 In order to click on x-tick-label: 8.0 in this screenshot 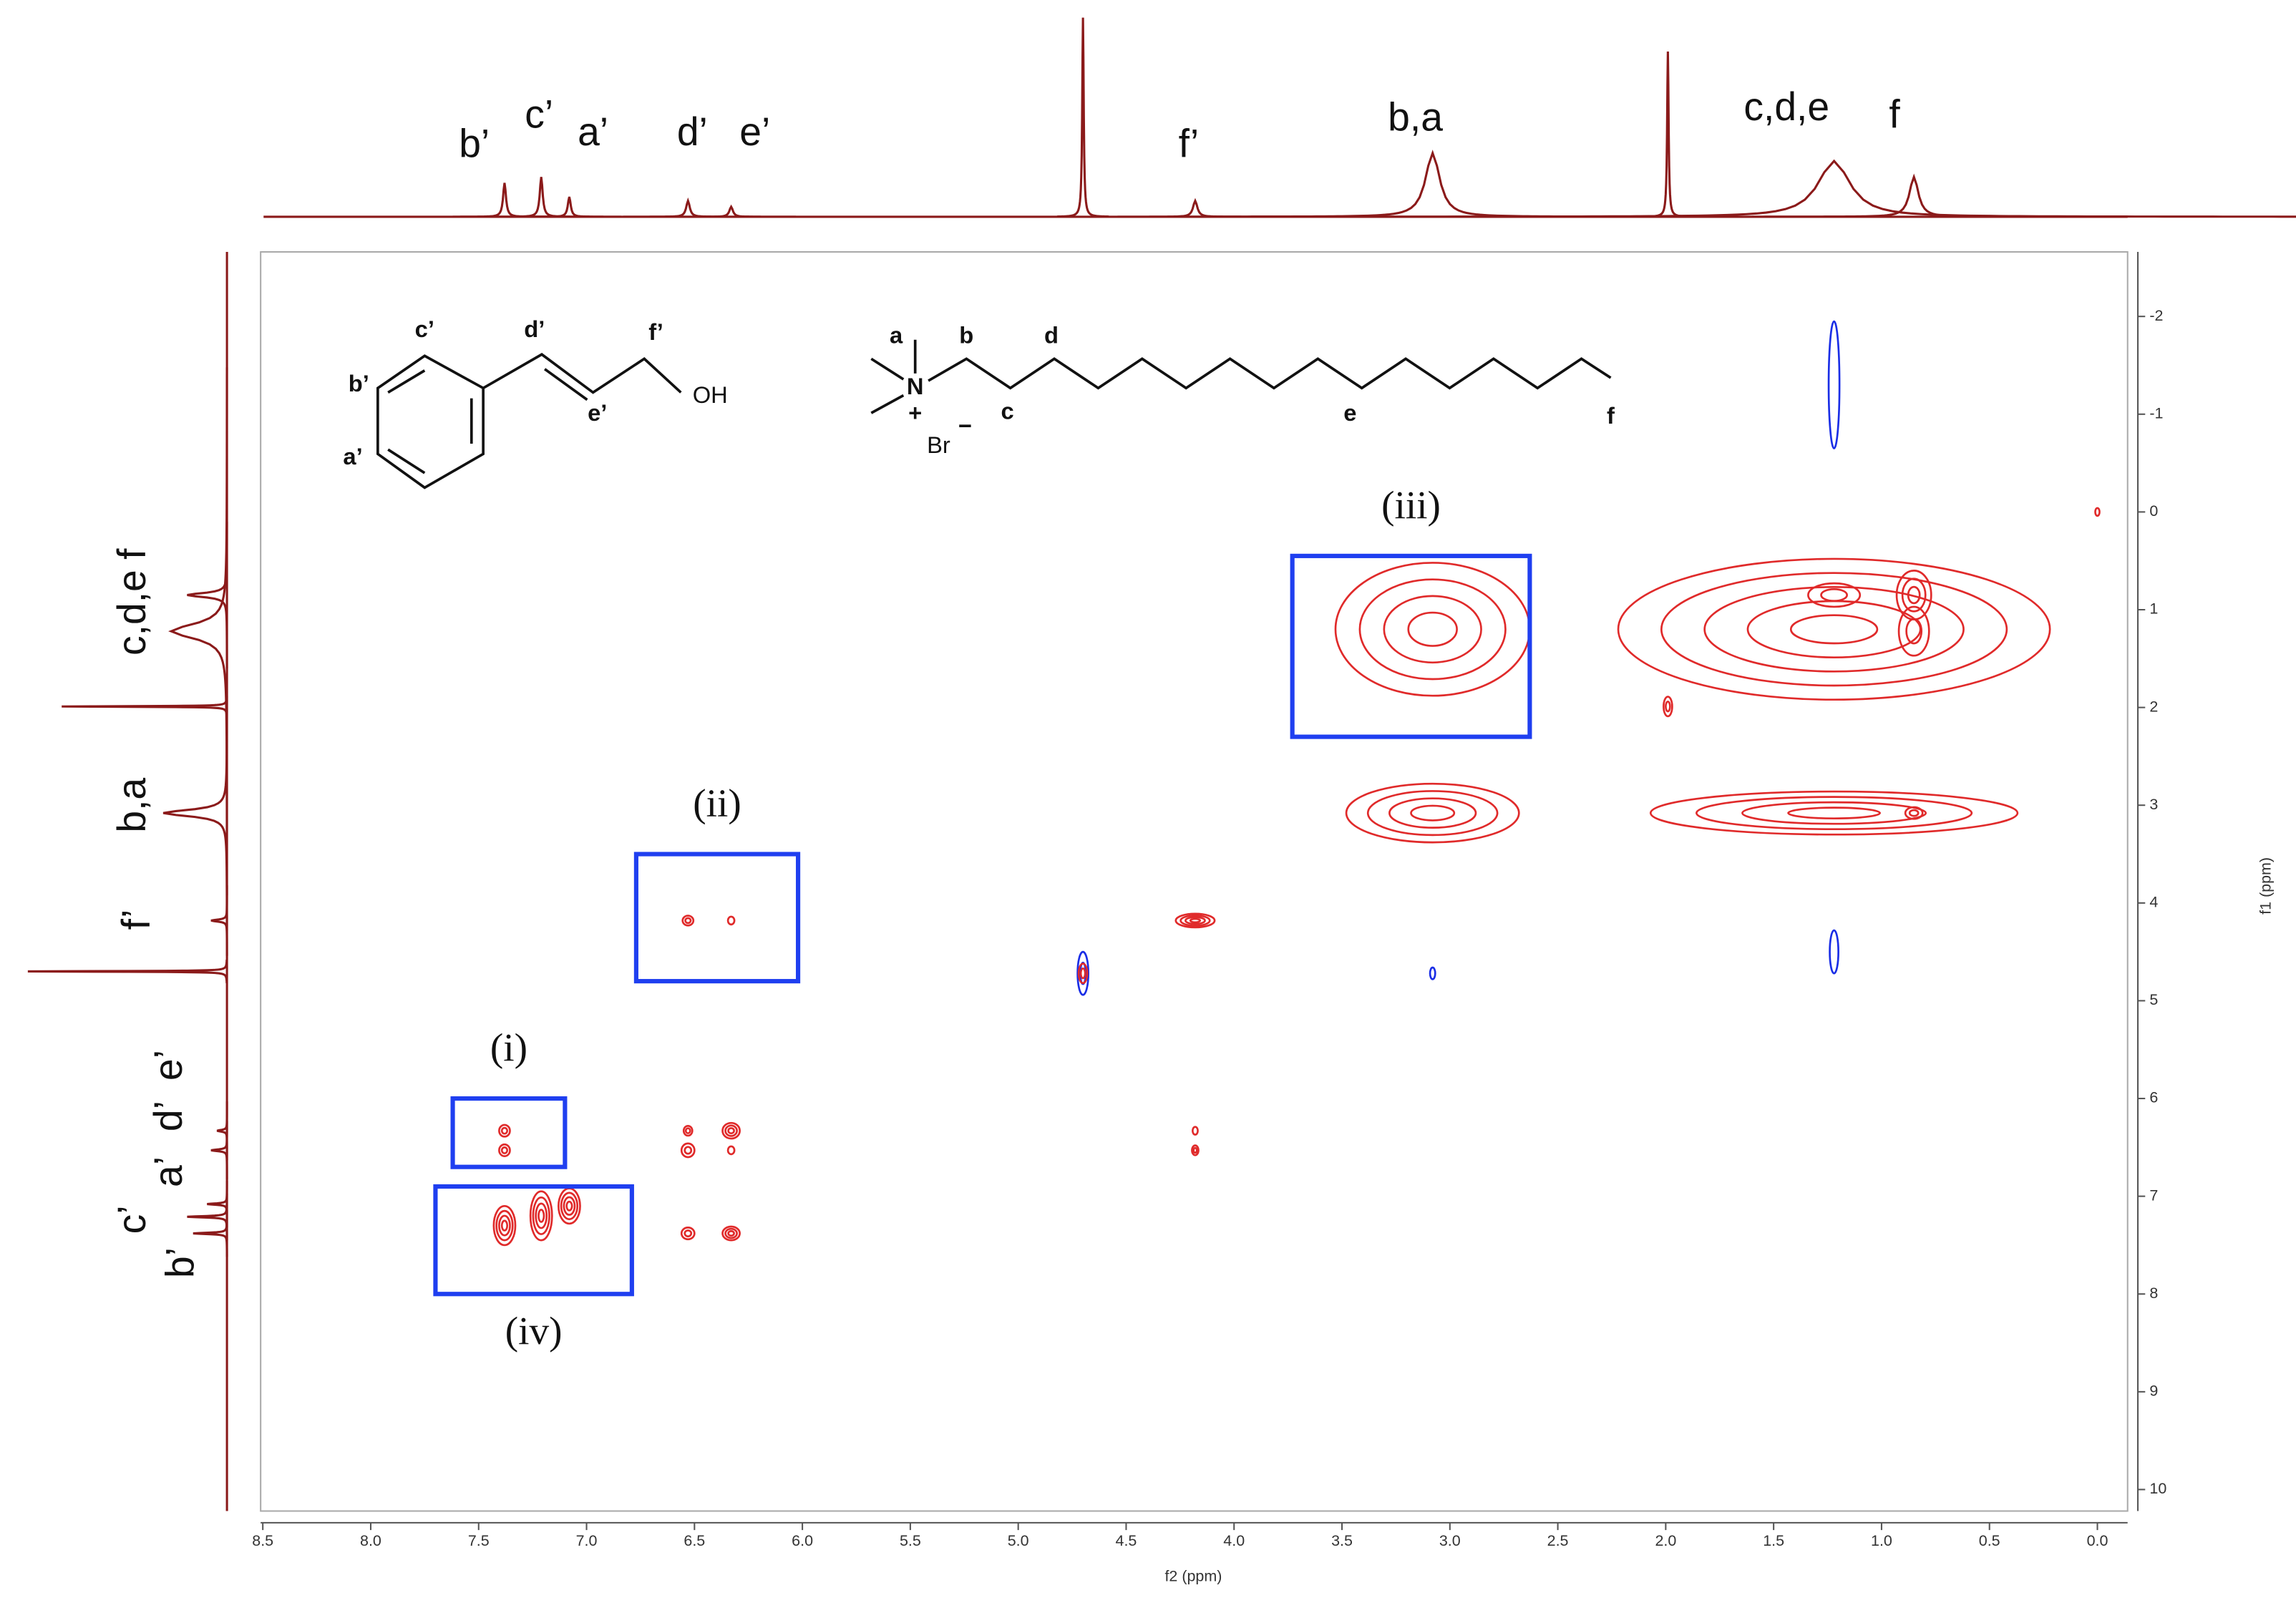, I will do `click(371, 1540)`.